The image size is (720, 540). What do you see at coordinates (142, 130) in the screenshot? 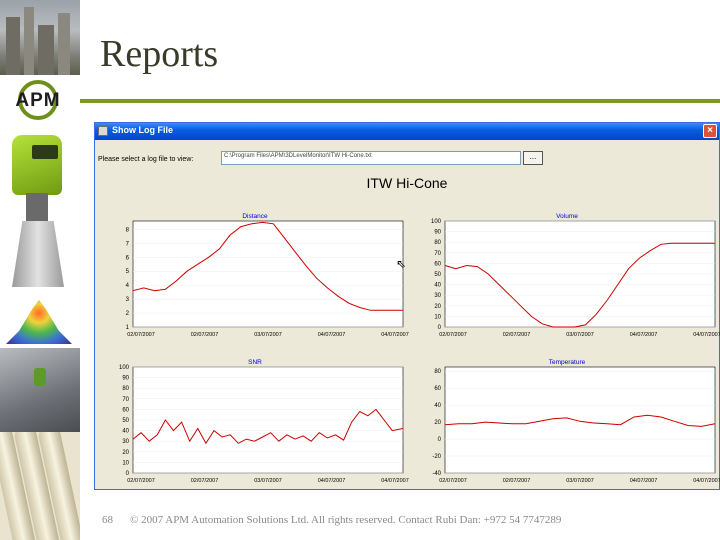
I see `window-title: Show Log File` at bounding box center [142, 130].